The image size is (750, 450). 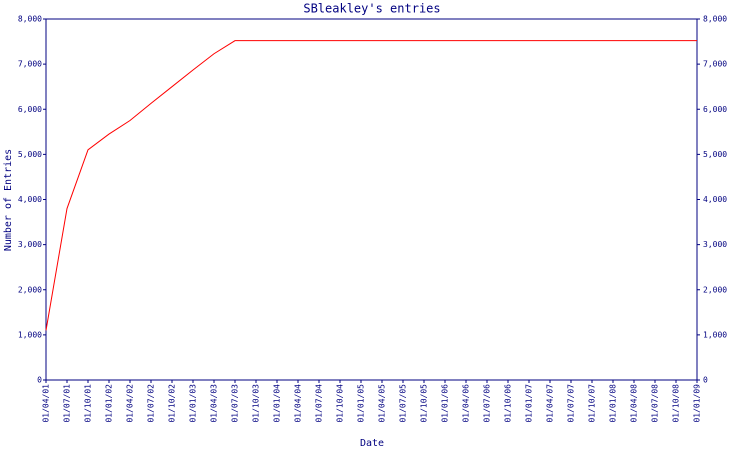 I want to click on x-tick-label: 01/10/02, so click(x=172, y=403).